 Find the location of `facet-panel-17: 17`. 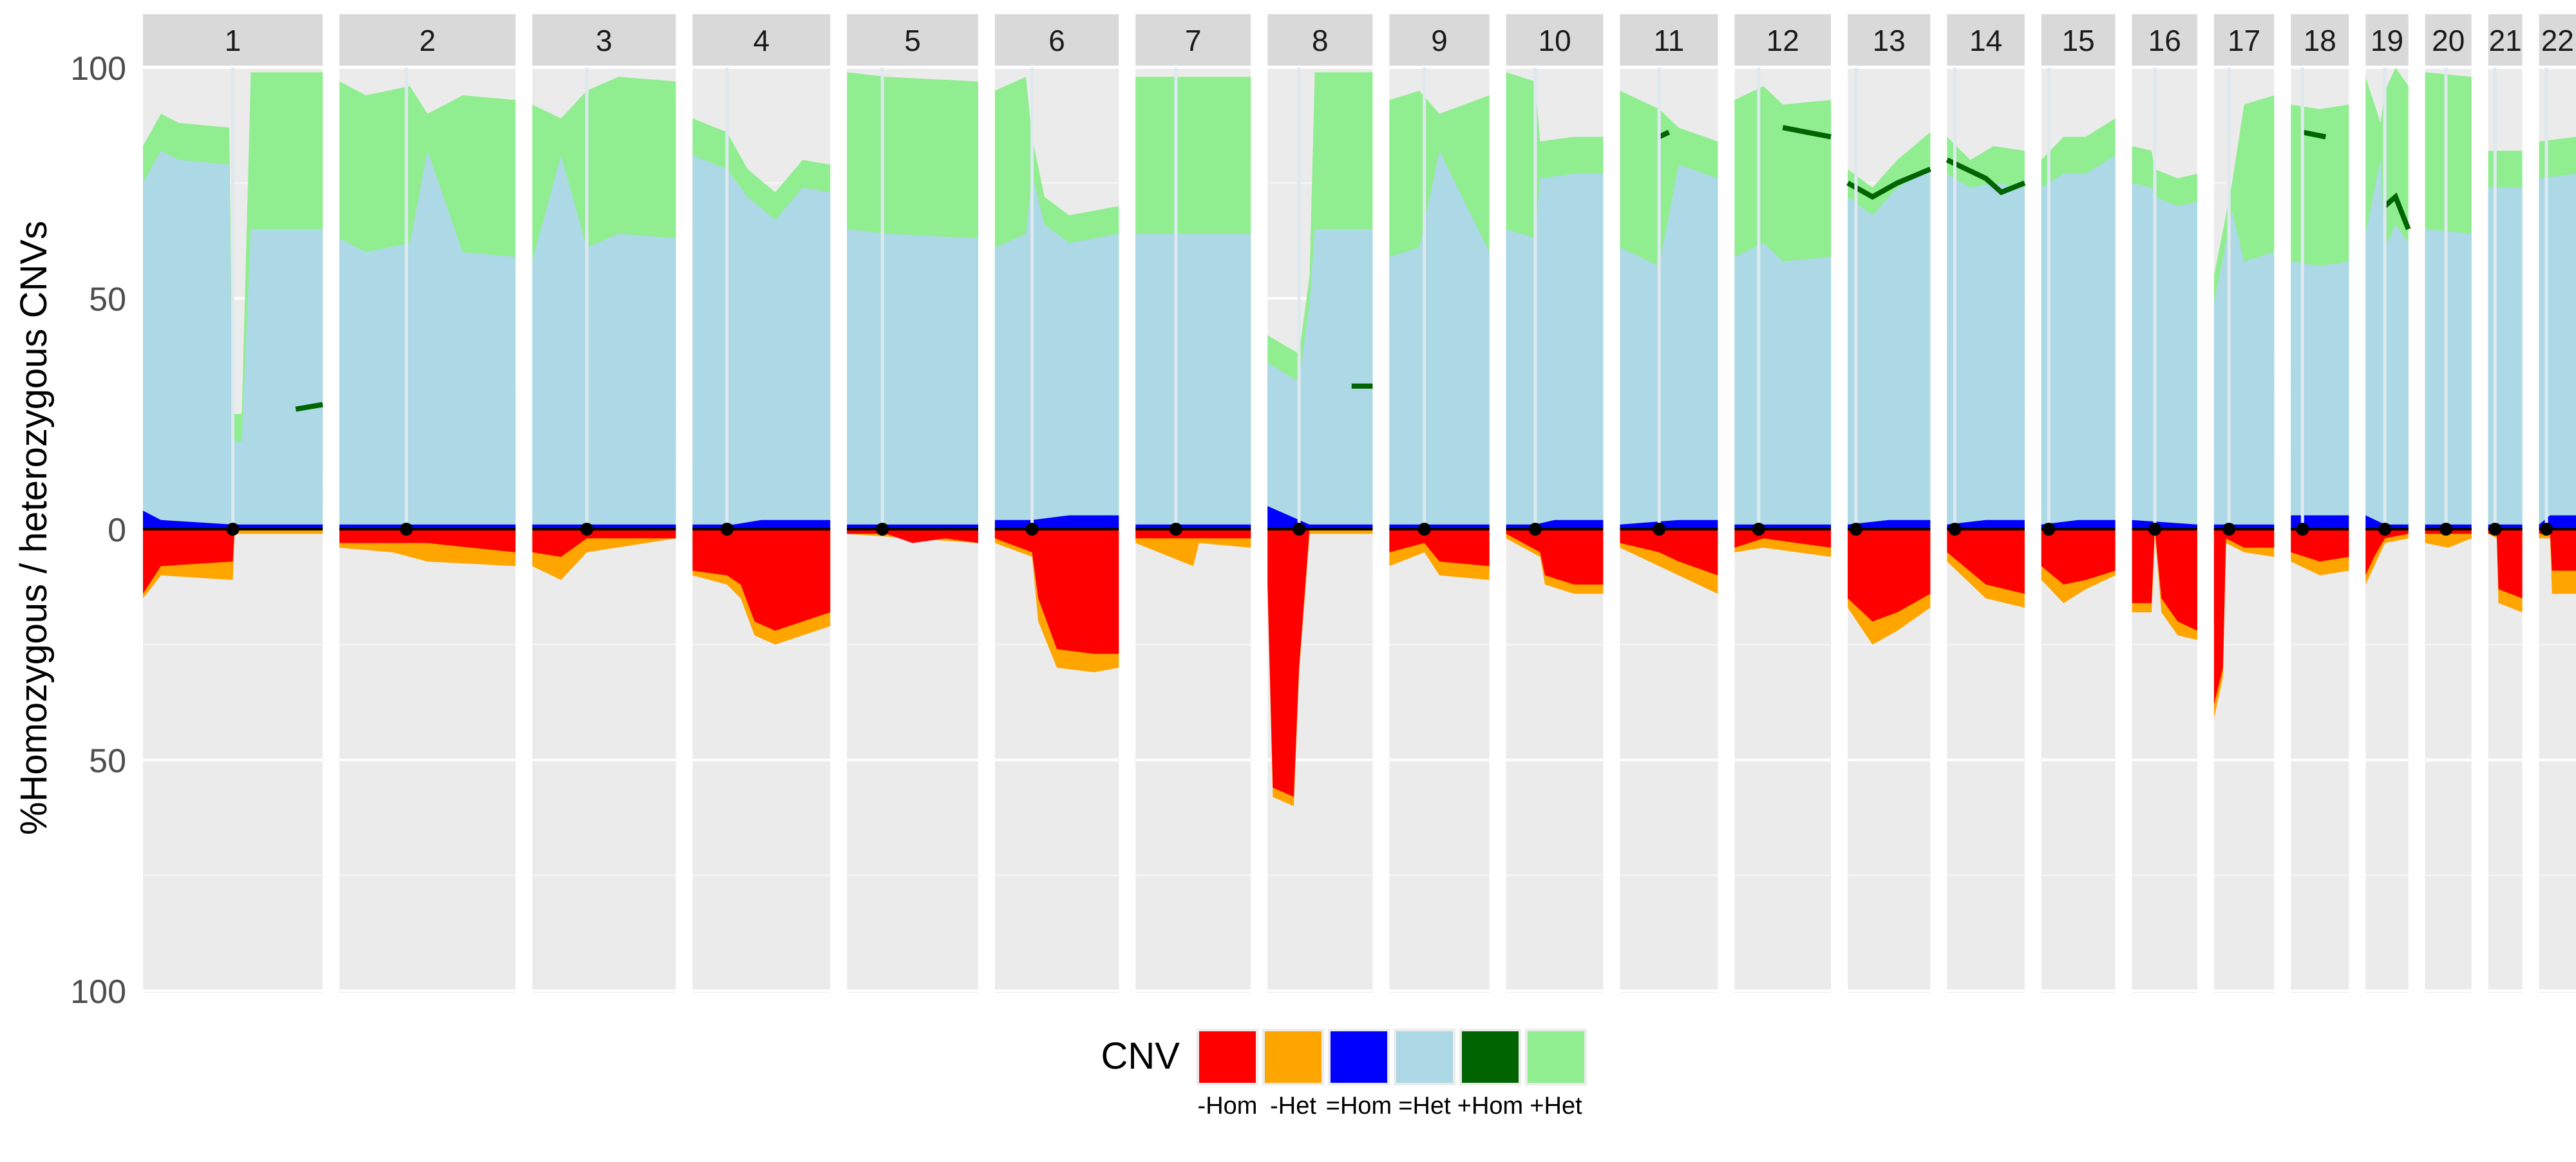

facet-panel-17: 17 is located at coordinates (2244, 504).